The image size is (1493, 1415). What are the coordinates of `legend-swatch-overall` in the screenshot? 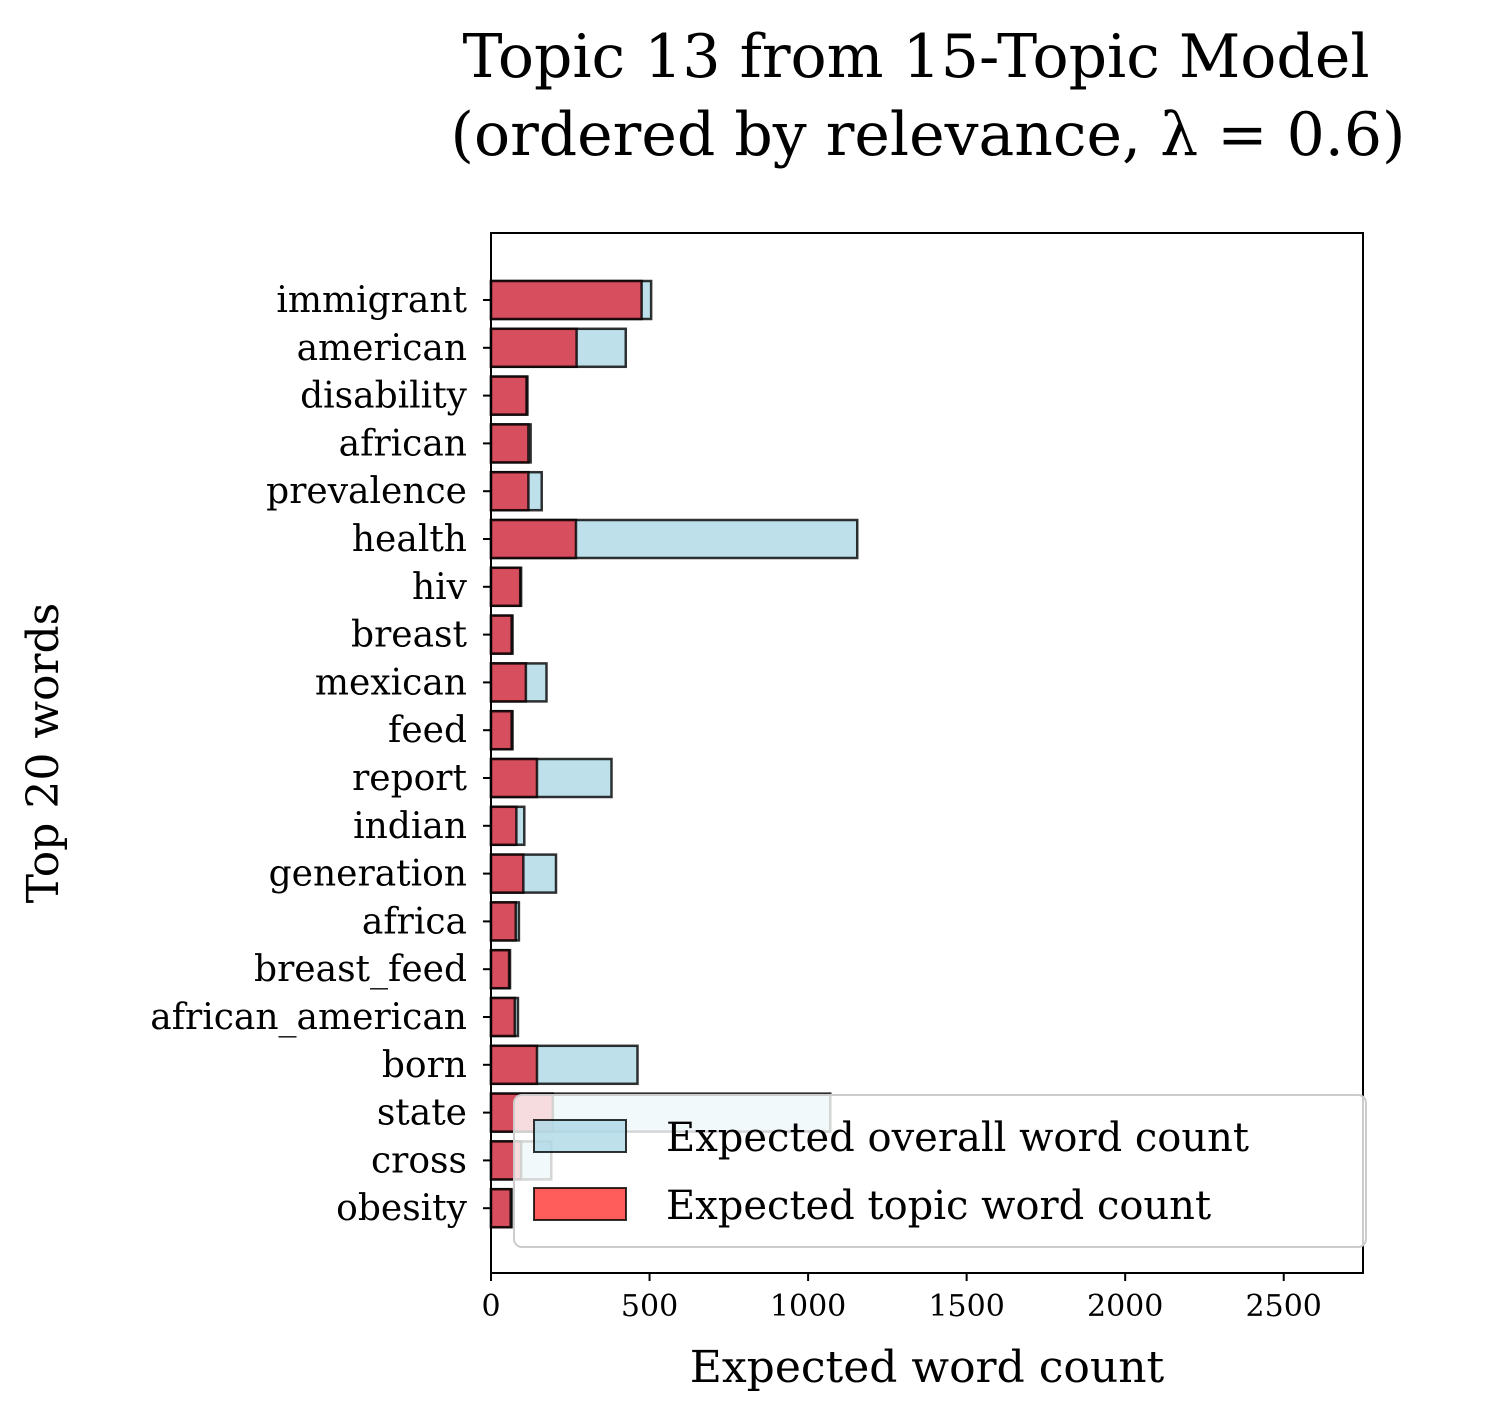 It's located at (580, 1136).